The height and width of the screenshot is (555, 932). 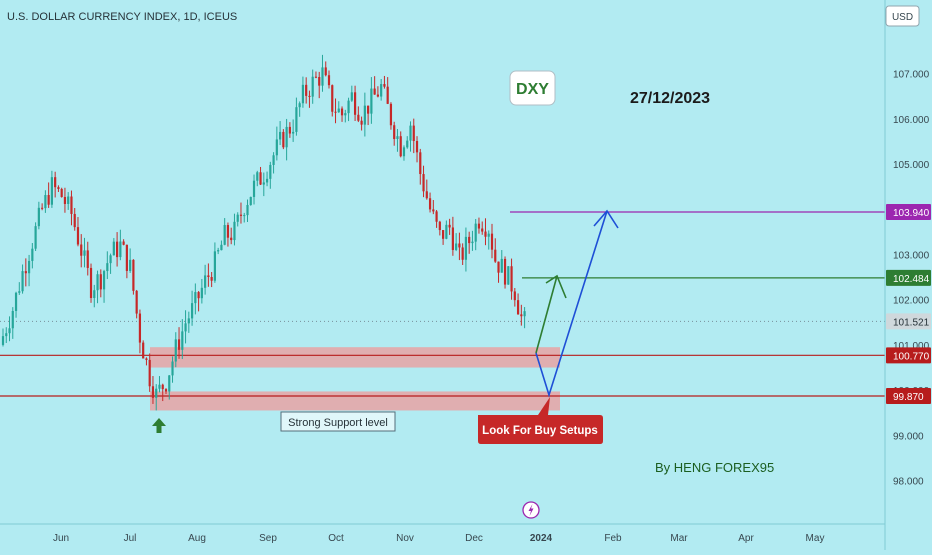 I want to click on date-label: 27/12/2023, so click(x=670, y=98).